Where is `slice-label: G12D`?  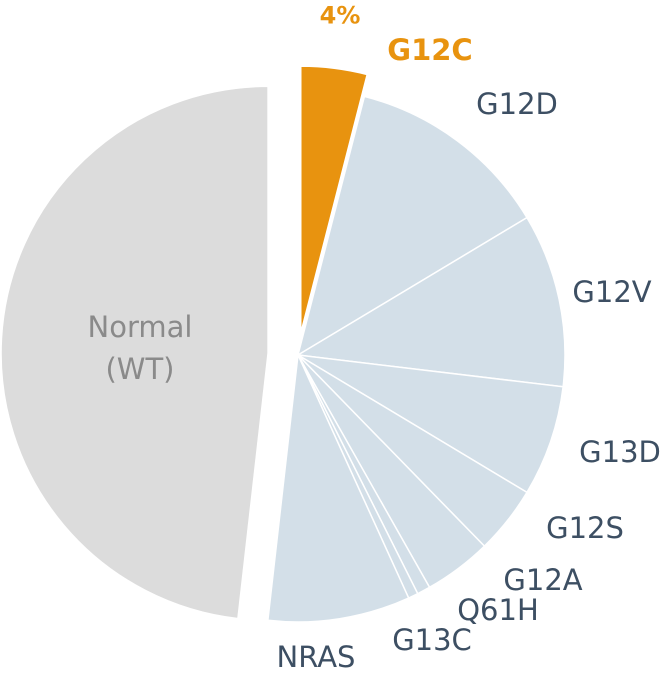
slice-label: G12D is located at coordinates (517, 103).